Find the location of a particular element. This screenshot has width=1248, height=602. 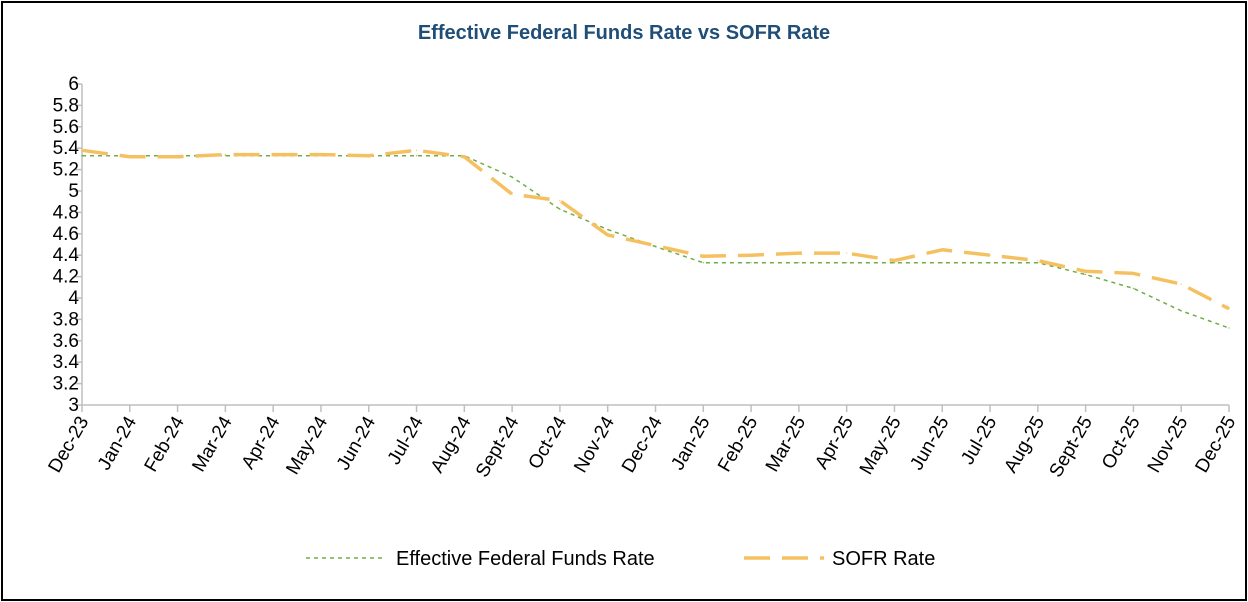

y-tick-label: 5.8 is located at coordinates (66, 105).